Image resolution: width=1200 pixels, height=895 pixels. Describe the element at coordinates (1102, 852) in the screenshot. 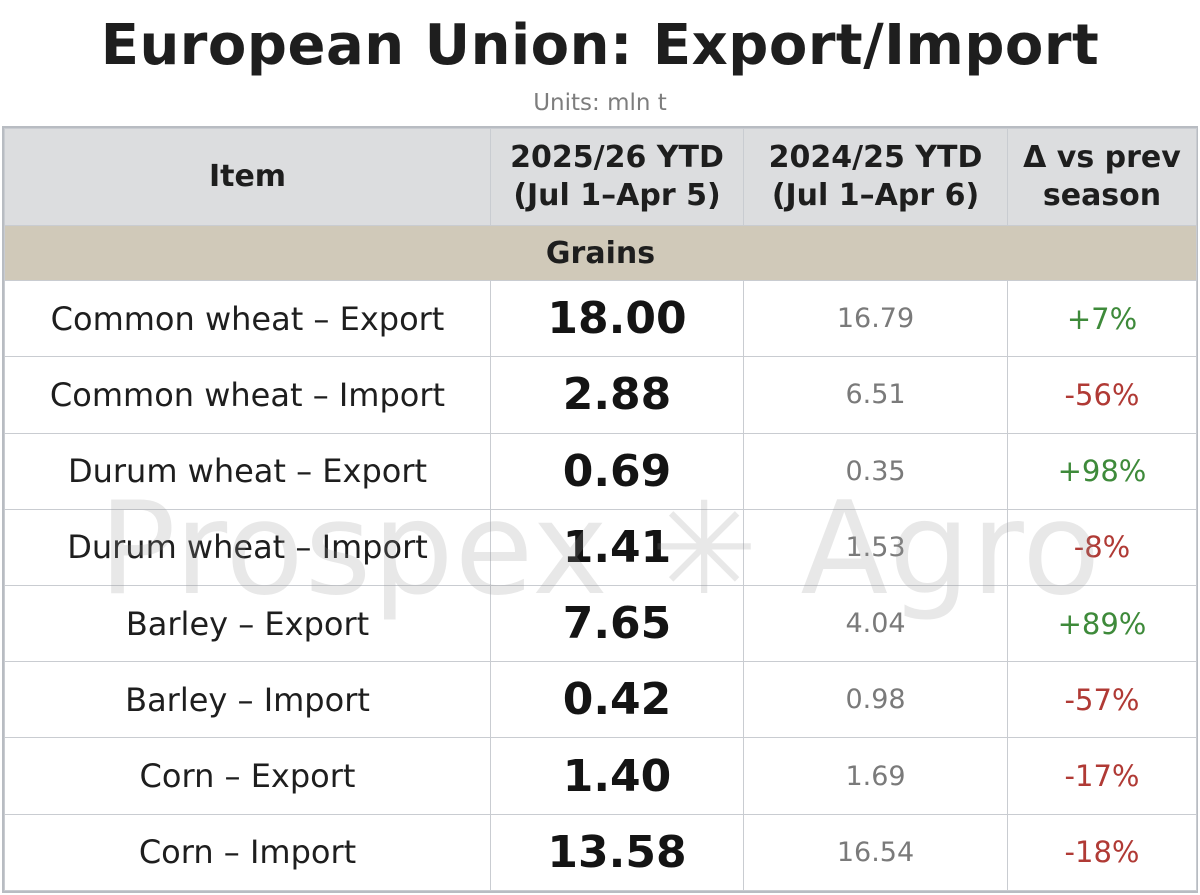

I see `row-delta-value: -18%` at that location.